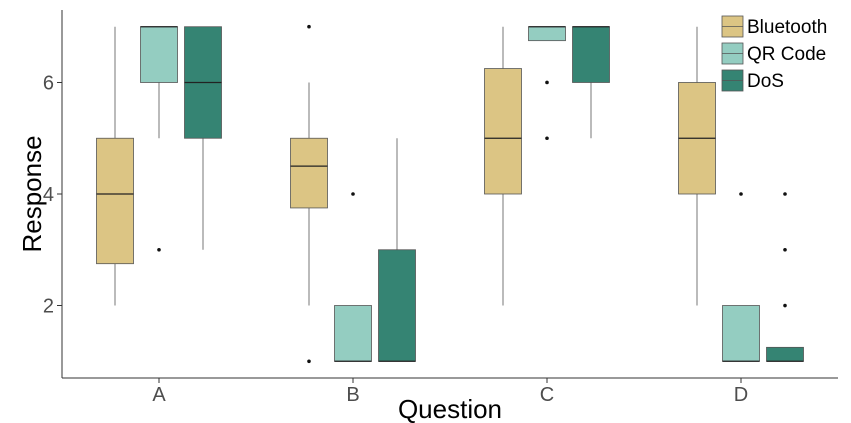 The height and width of the screenshot is (423, 851). I want to click on legend-label: QR Code, so click(786, 54).